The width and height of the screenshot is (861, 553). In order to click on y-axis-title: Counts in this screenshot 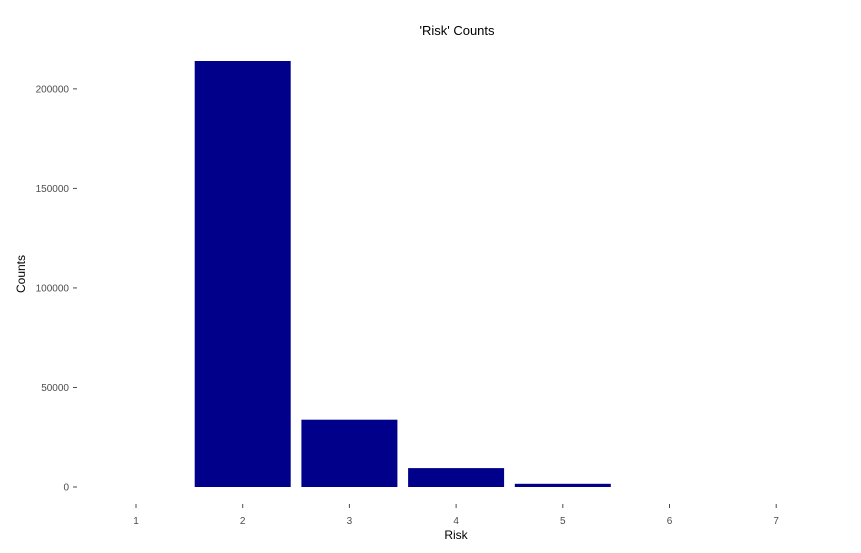, I will do `click(21, 274)`.